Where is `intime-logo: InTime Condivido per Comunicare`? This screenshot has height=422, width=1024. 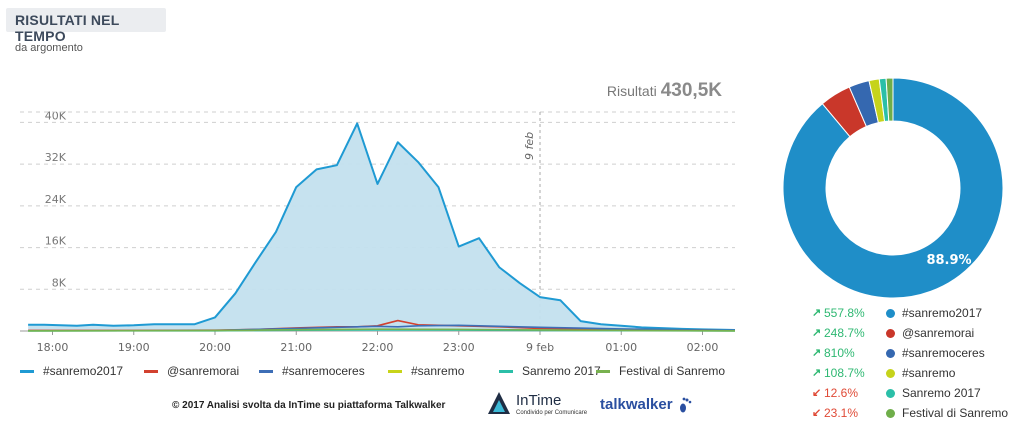
intime-logo: InTime Condivido per Comunicare is located at coordinates (541, 405).